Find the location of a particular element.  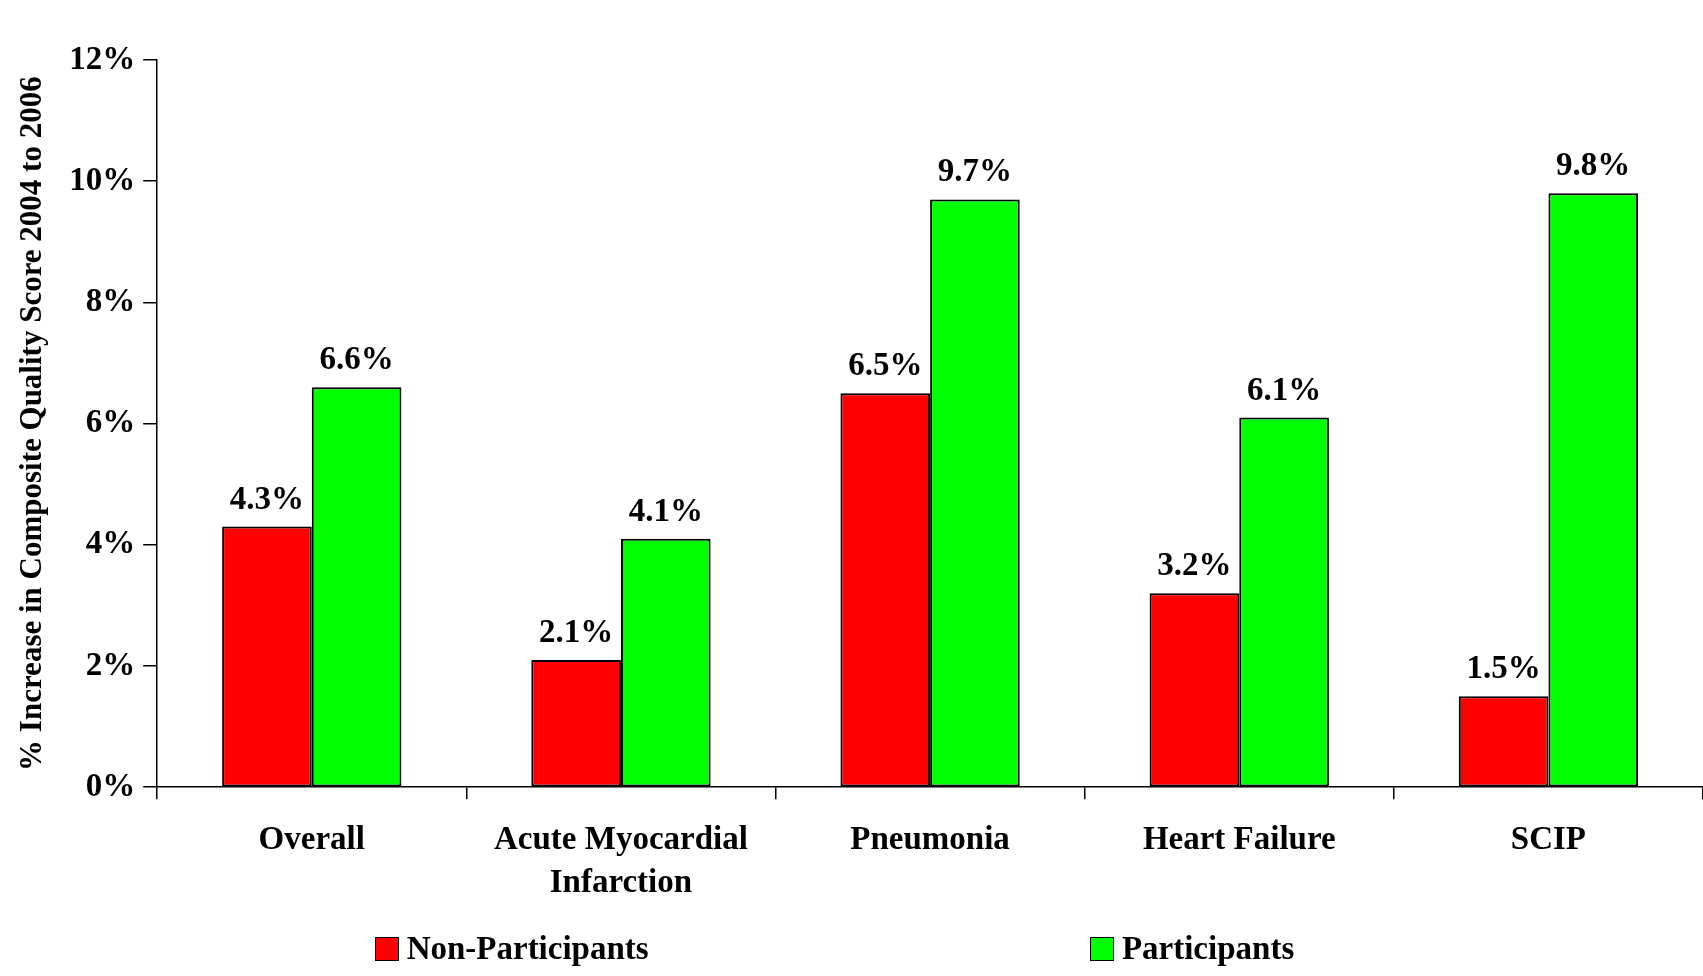

y-tick-label: 0% is located at coordinates (110, 784).